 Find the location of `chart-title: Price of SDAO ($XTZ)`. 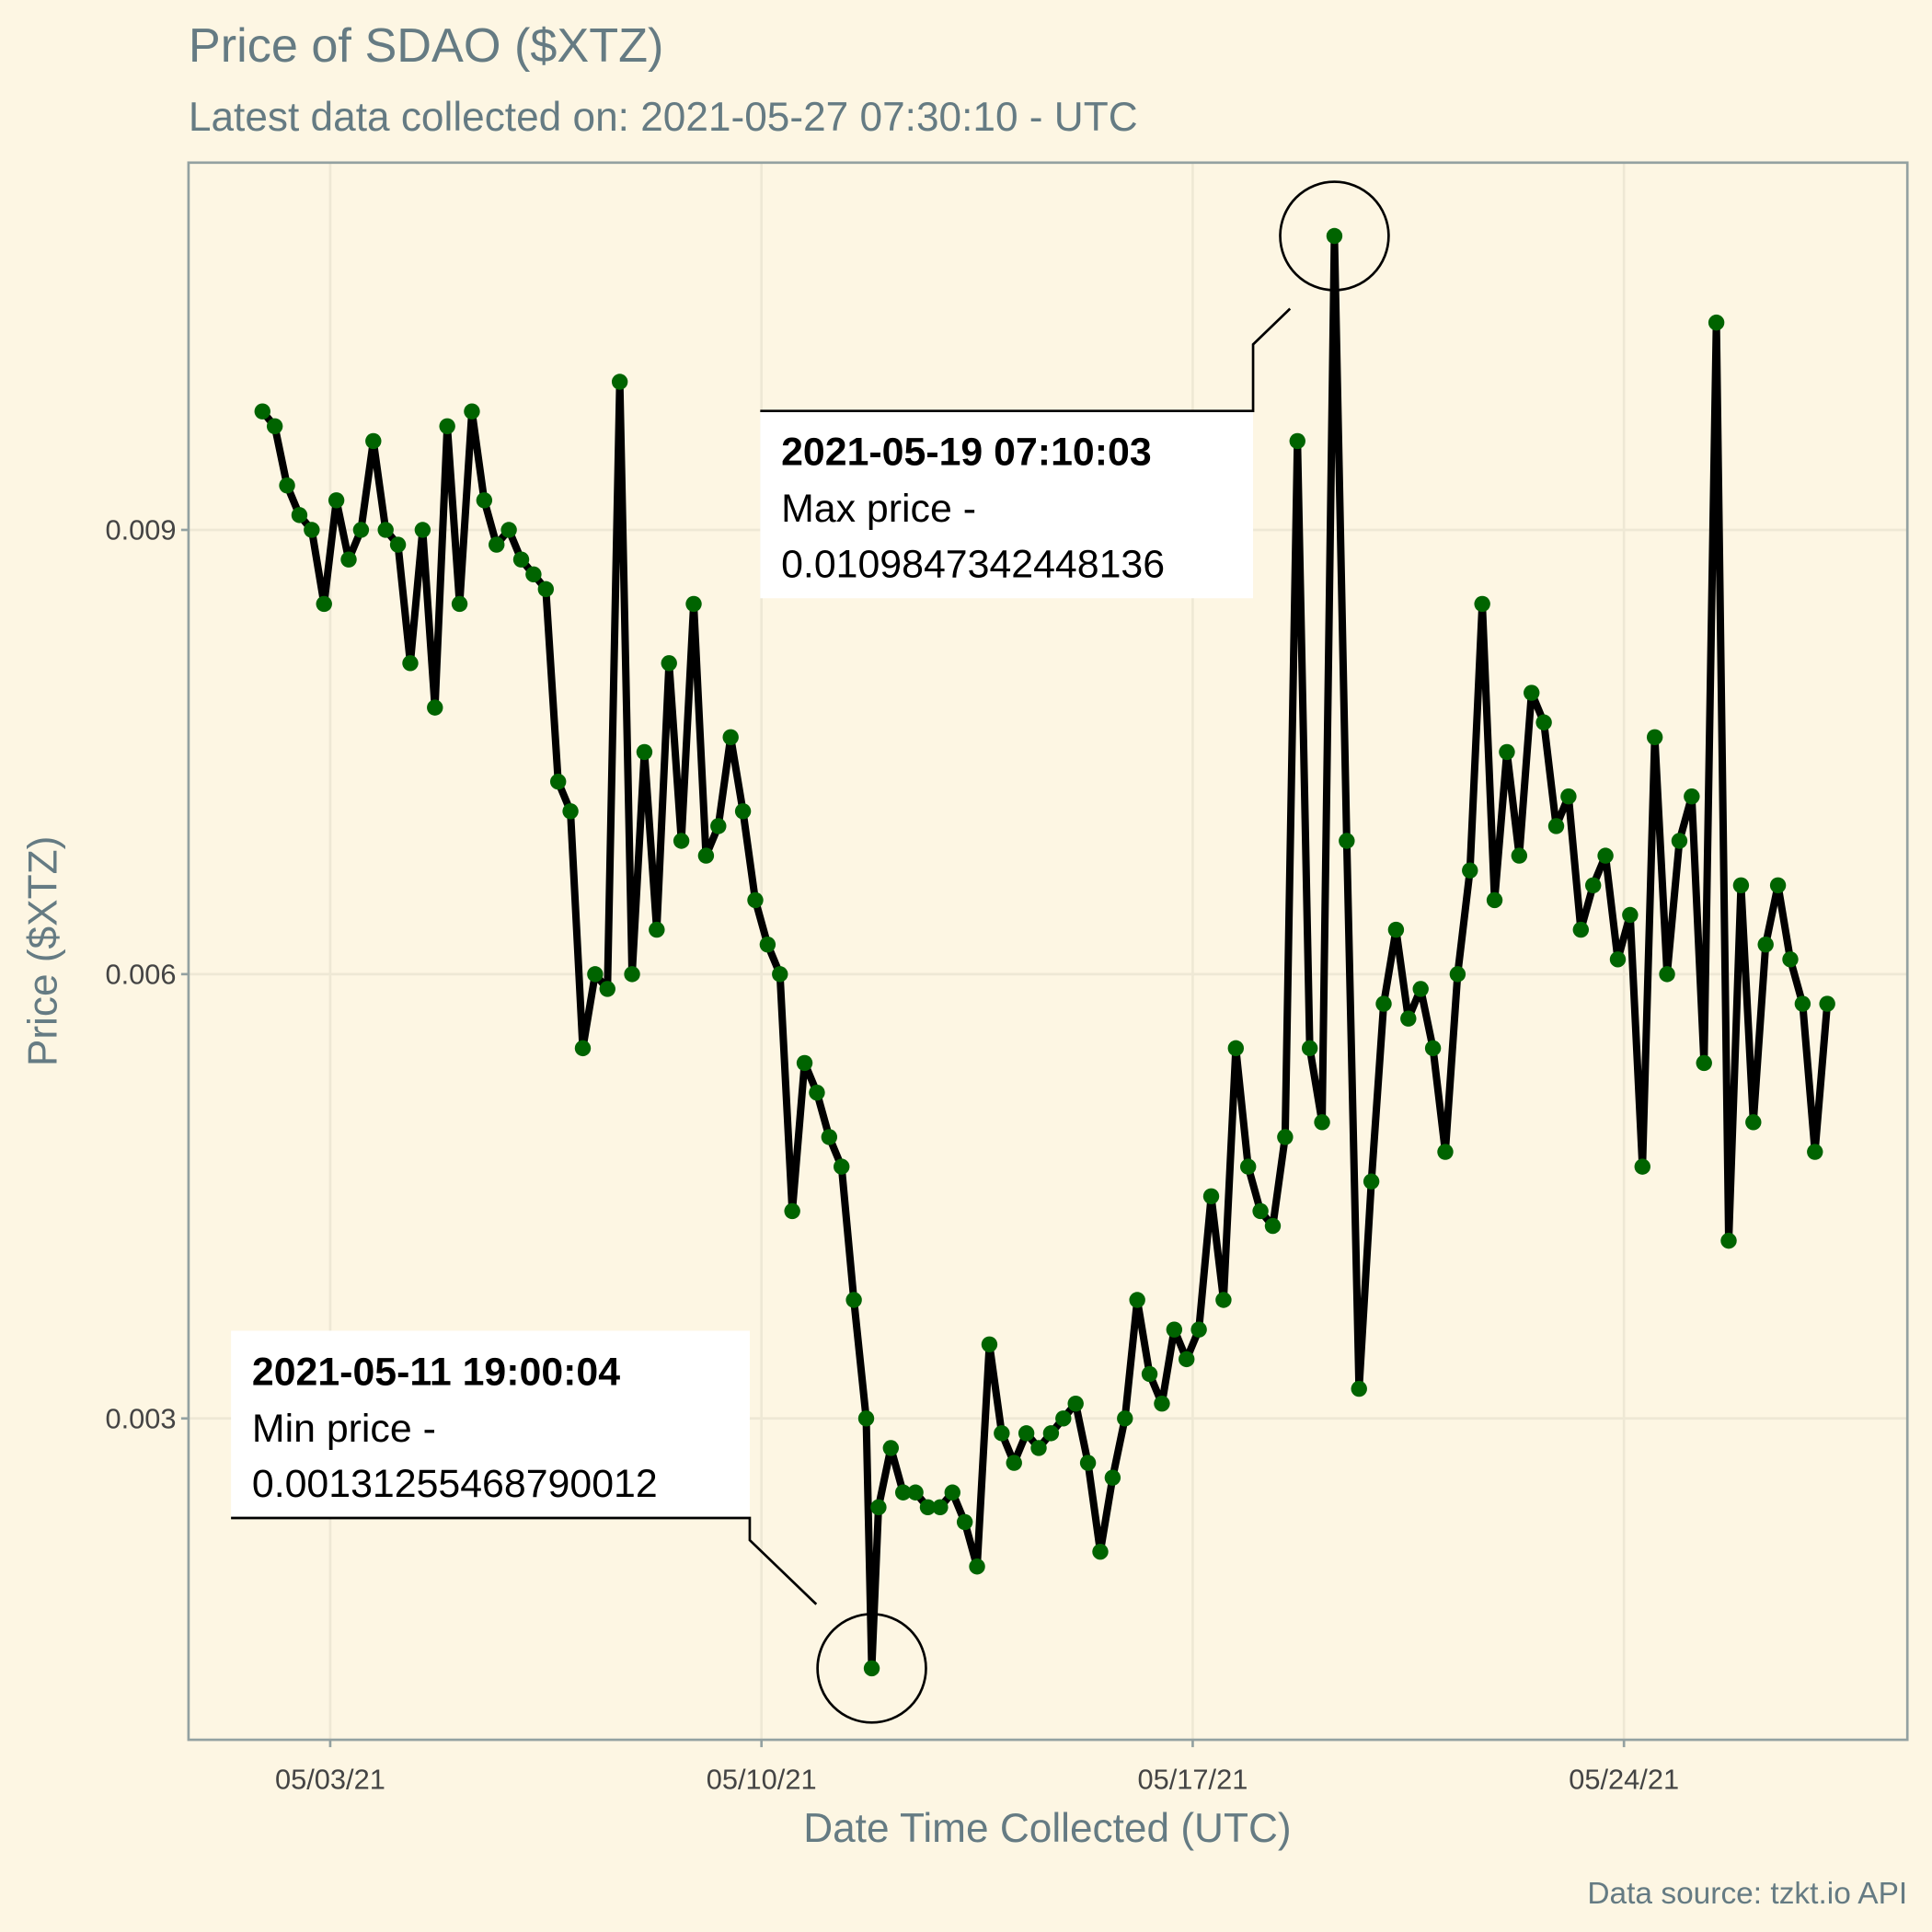

chart-title: Price of SDAO ($XTZ) is located at coordinates (426, 46).